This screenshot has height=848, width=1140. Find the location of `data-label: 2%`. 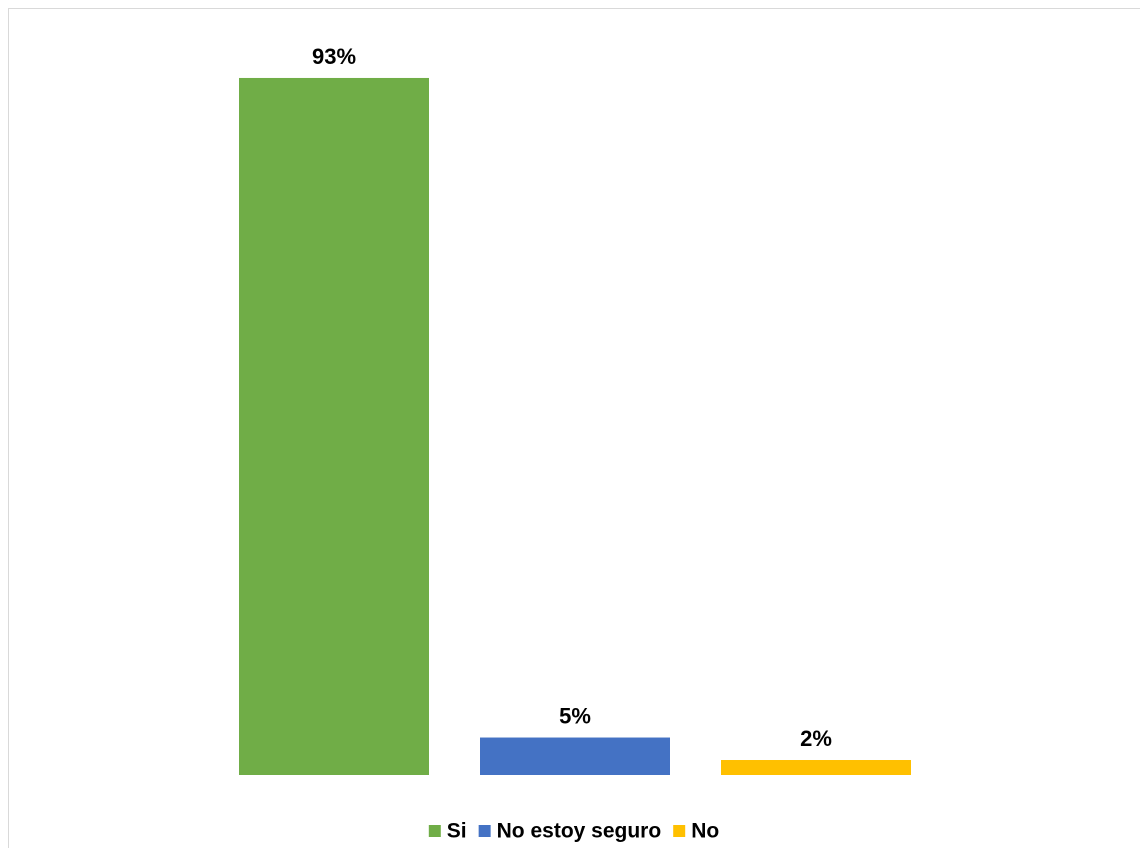

data-label: 2% is located at coordinates (816, 738).